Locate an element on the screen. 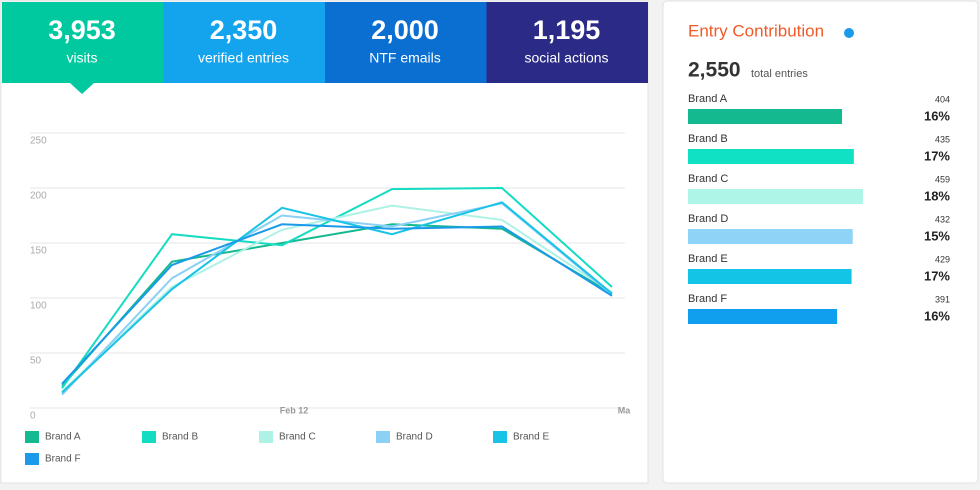  brand-count: 435 is located at coordinates (942, 139).